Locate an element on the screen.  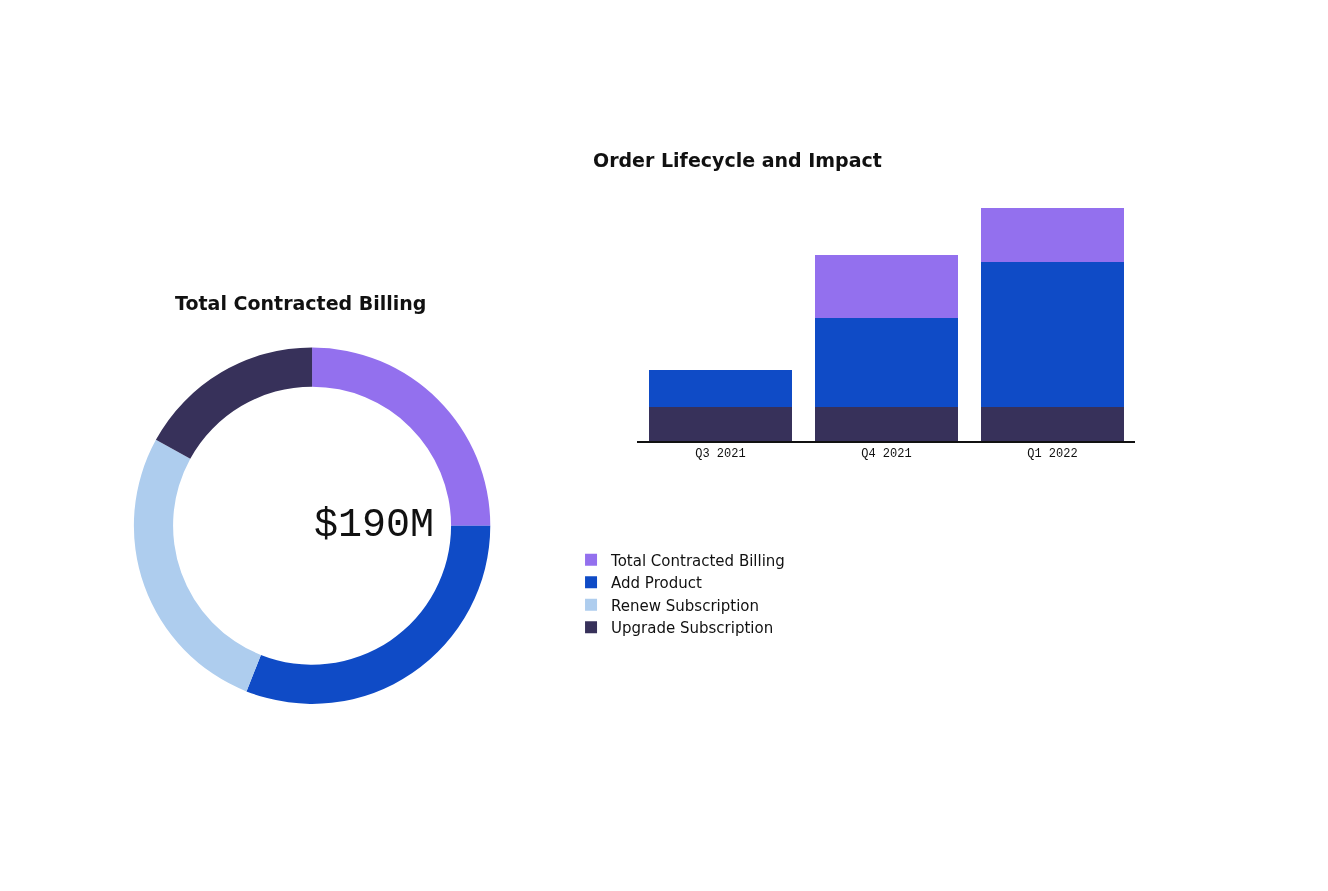
x-tick-label: Q4 2021 is located at coordinates (886, 454).